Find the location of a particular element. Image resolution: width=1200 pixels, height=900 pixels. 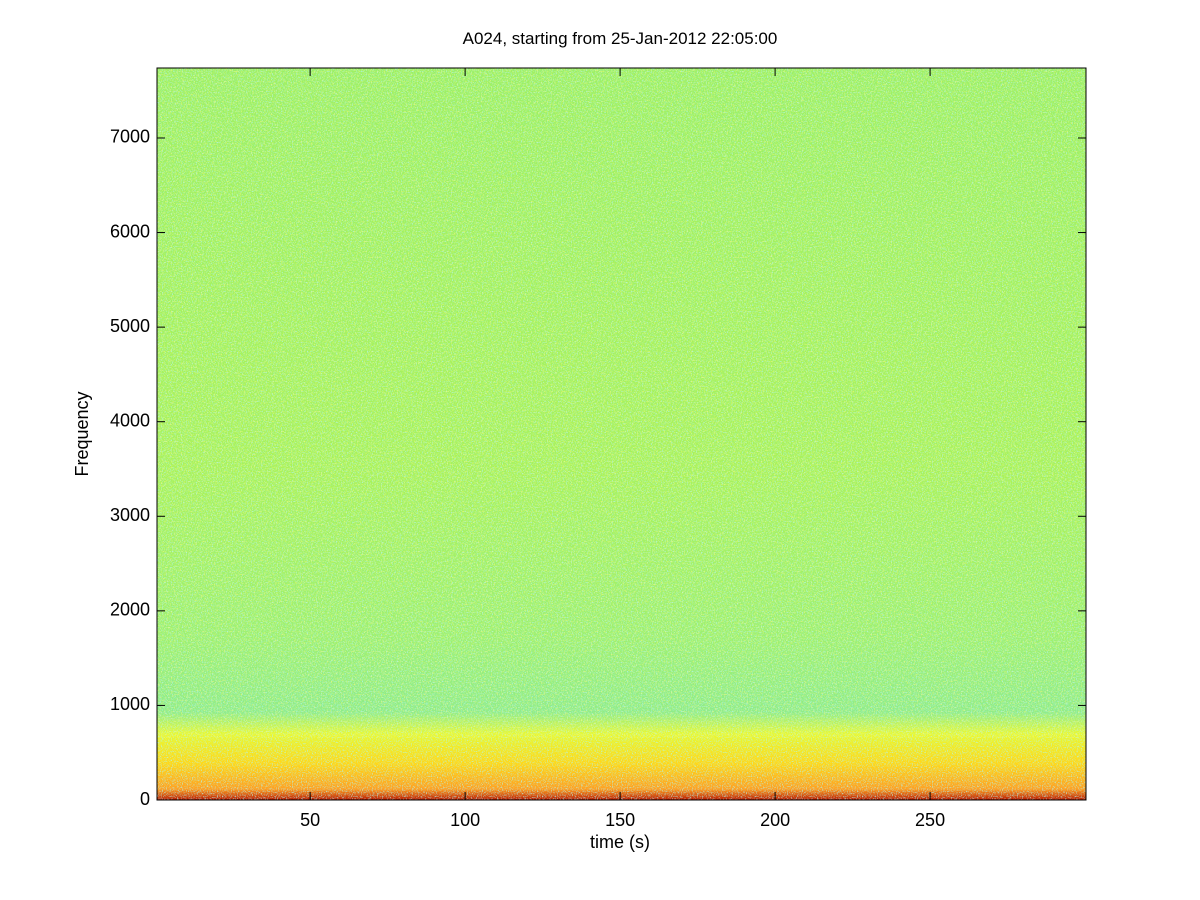

x-tick-label: 250 is located at coordinates (930, 820).